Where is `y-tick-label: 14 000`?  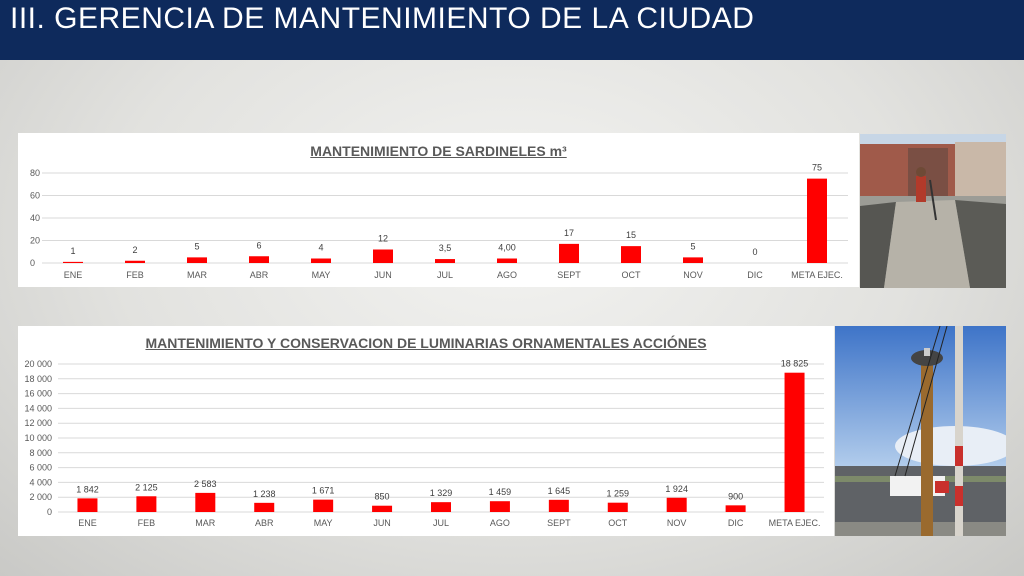
y-tick-label: 14 000 is located at coordinates (38, 408).